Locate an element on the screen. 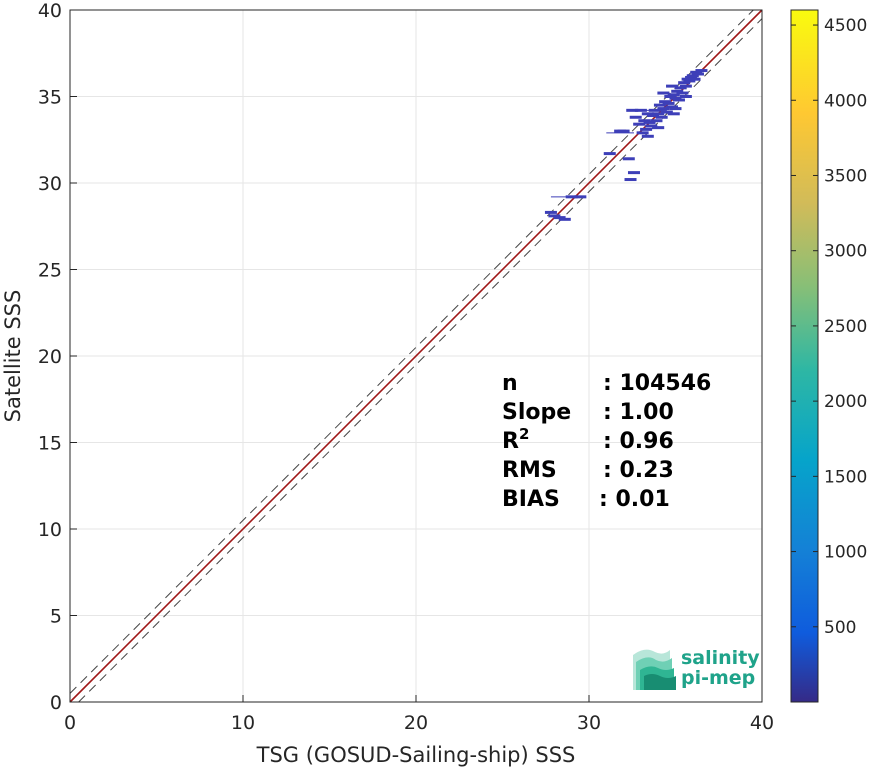 This screenshot has height=768, width=879. y-axis-ticks: 0 5 10 15 20 25 30 35 40 is located at coordinates (57, 357).